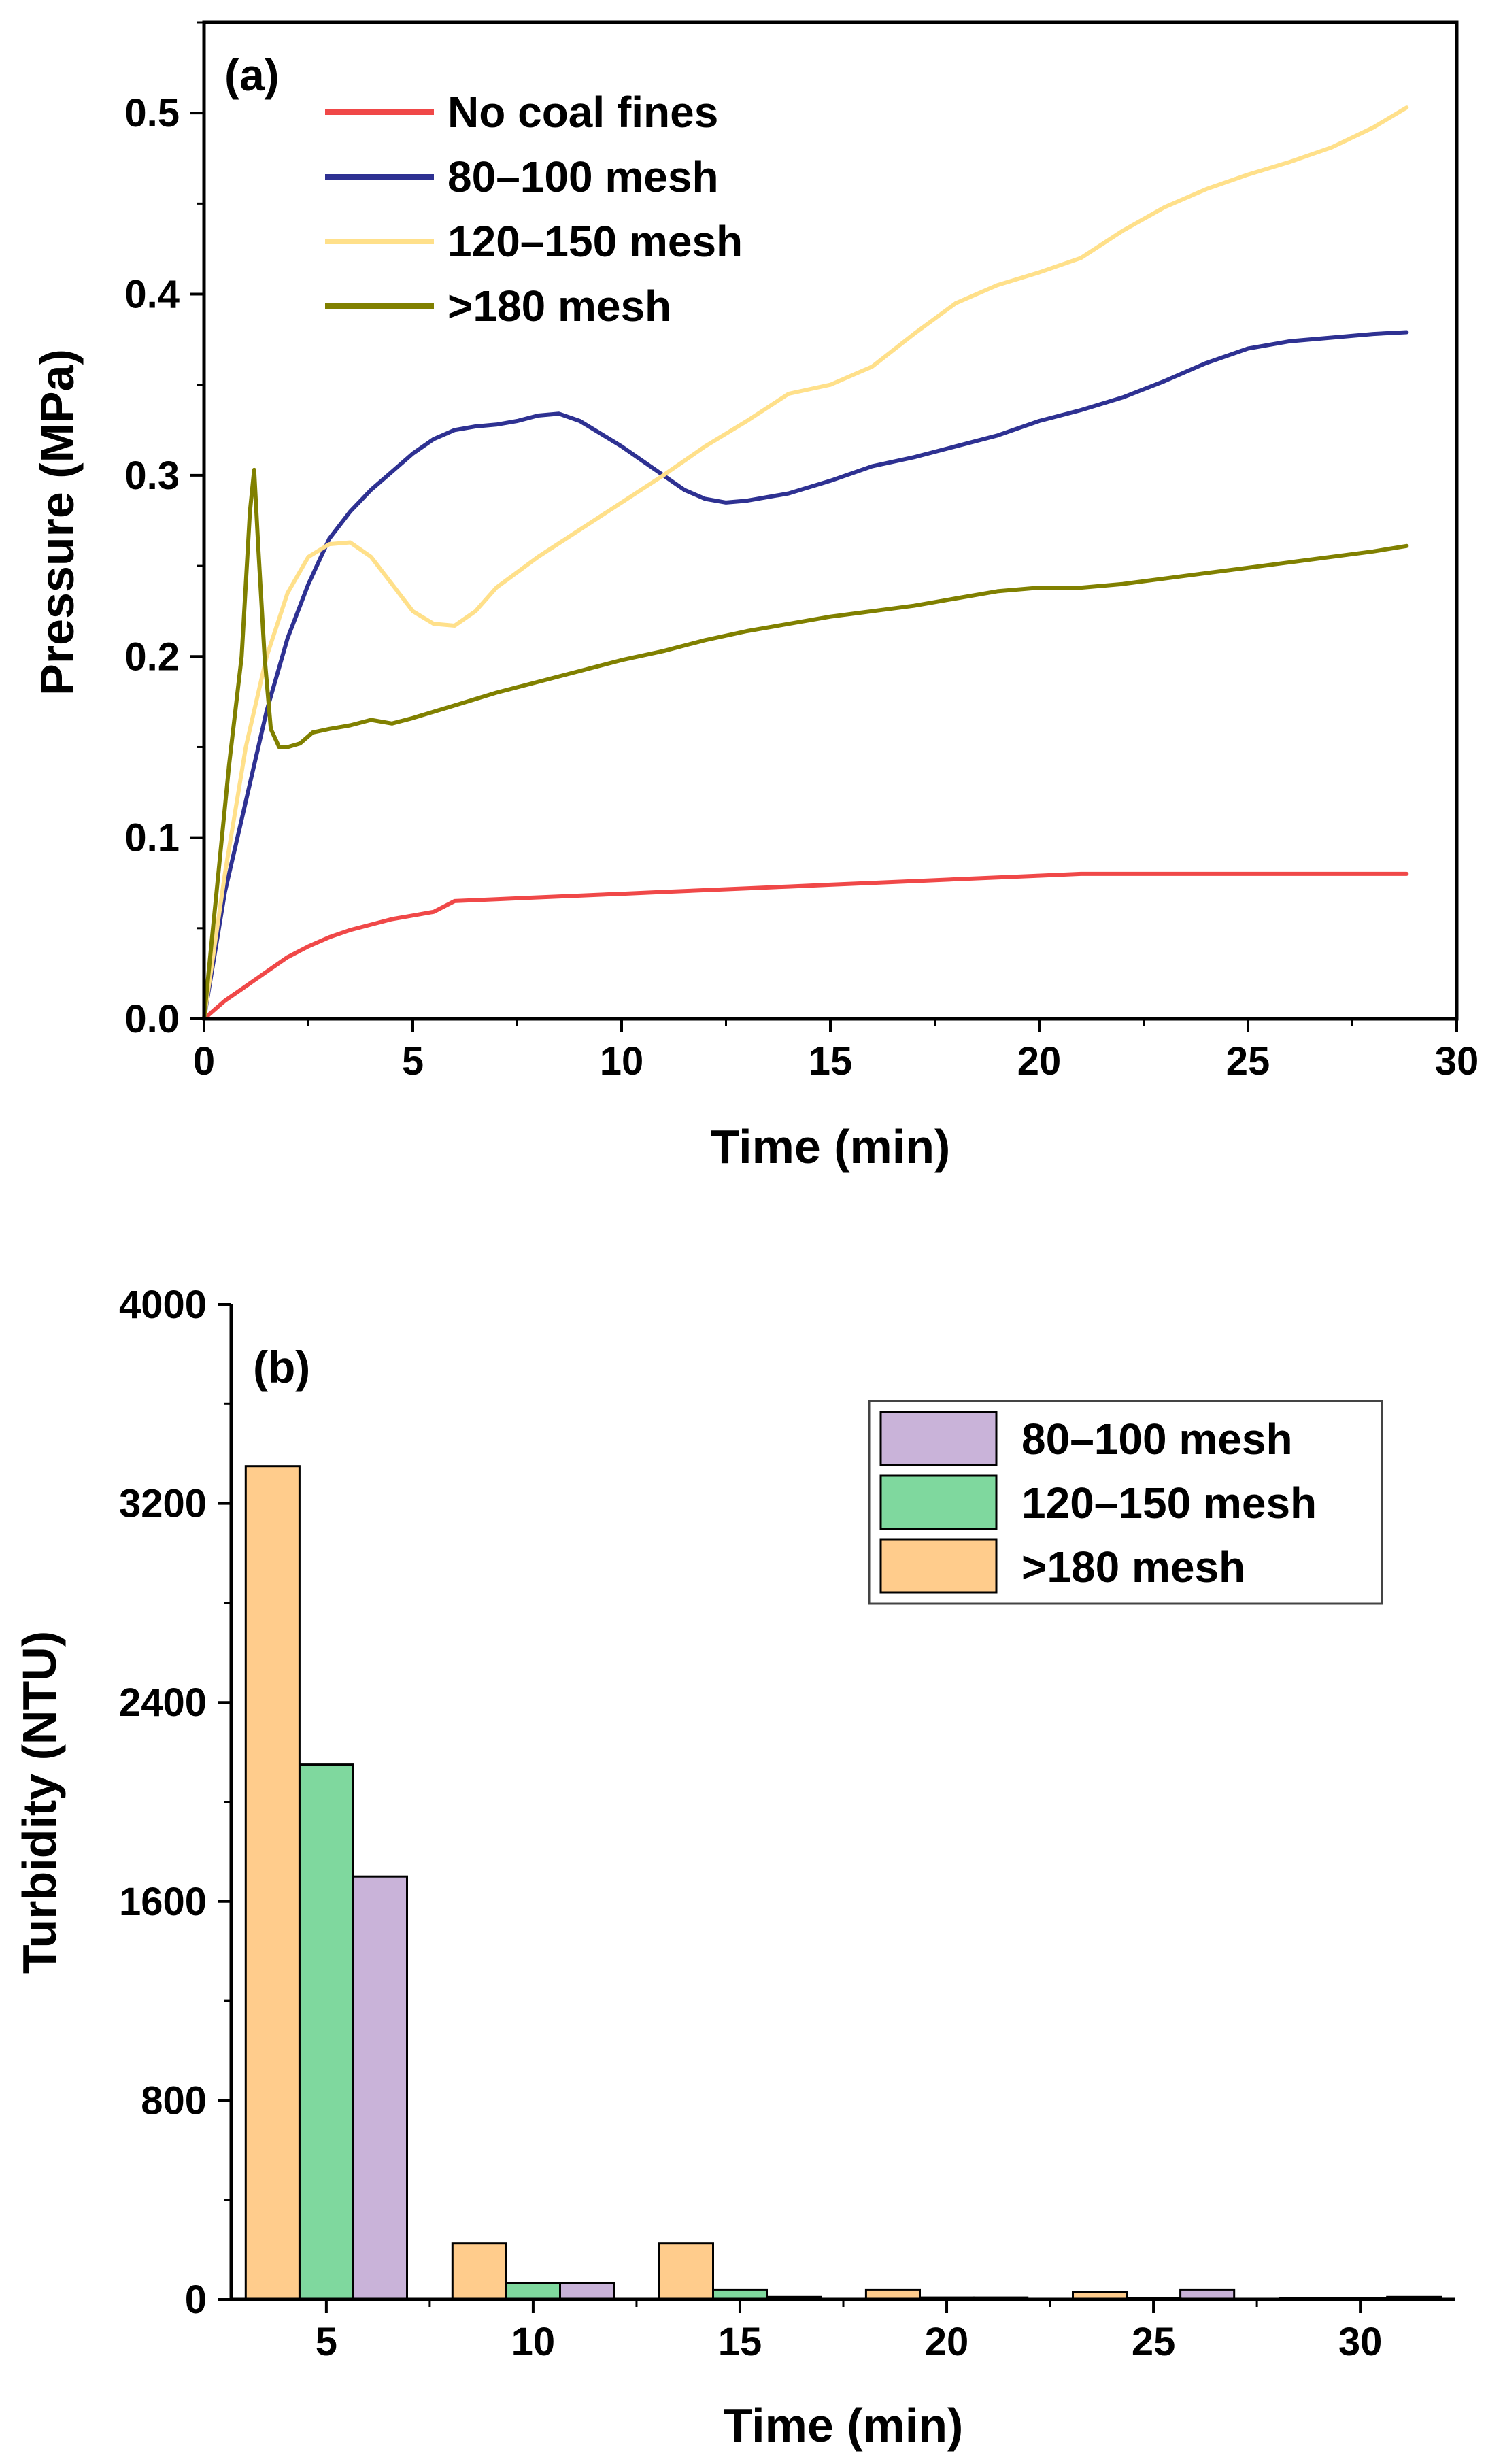 The height and width of the screenshot is (2464, 1486). I want to click on legend-a-label-3: >180 mesh, so click(559, 306).